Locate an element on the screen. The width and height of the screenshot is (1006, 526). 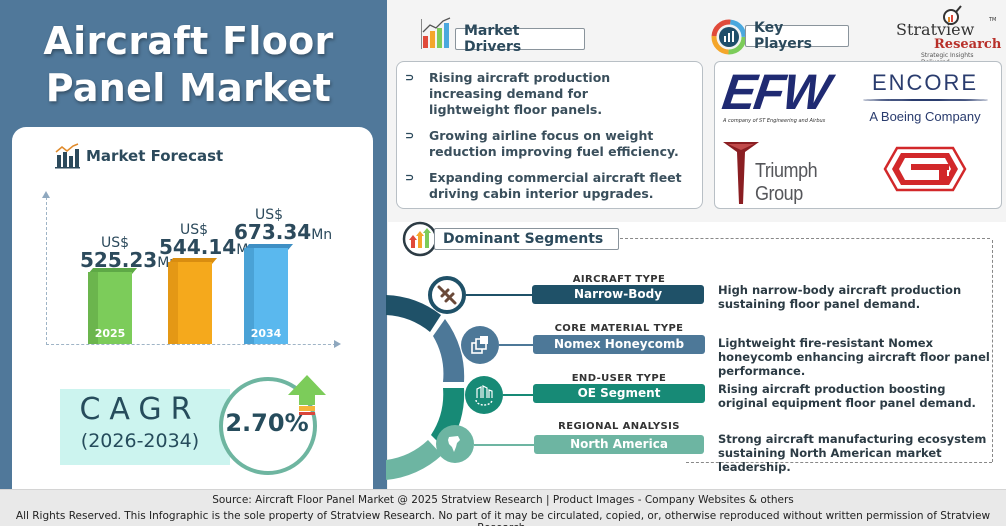
forecast-bar-middle is located at coordinates (193, 301).